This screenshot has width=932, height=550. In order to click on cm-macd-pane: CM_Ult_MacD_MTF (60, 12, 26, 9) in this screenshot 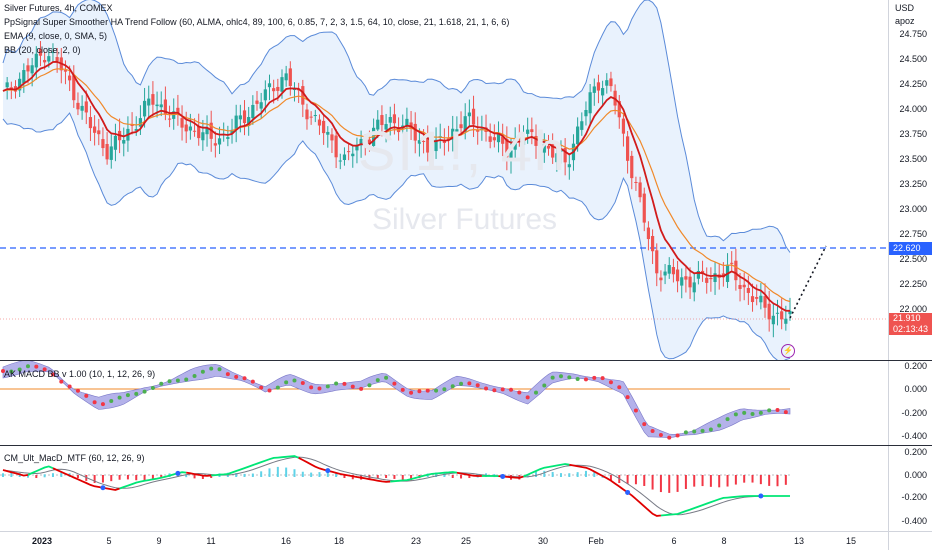, I will do `click(444, 488)`.